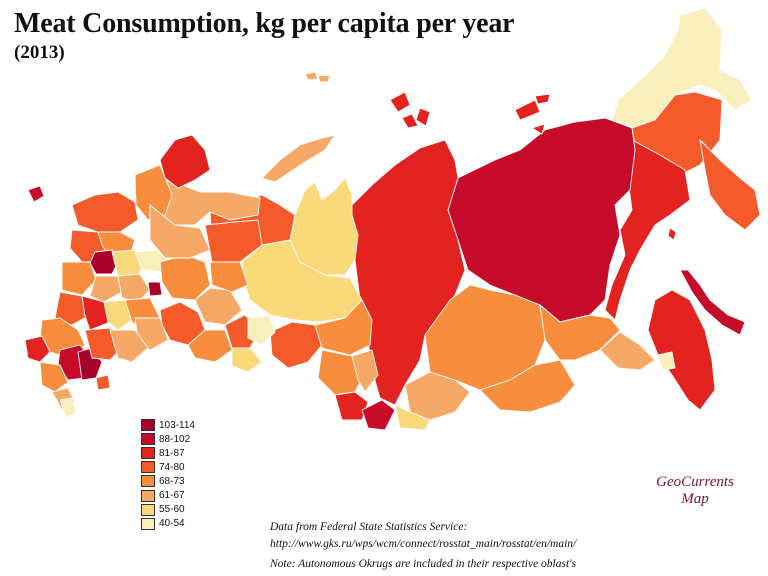  I want to click on legend-item: 103-114, so click(168, 425).